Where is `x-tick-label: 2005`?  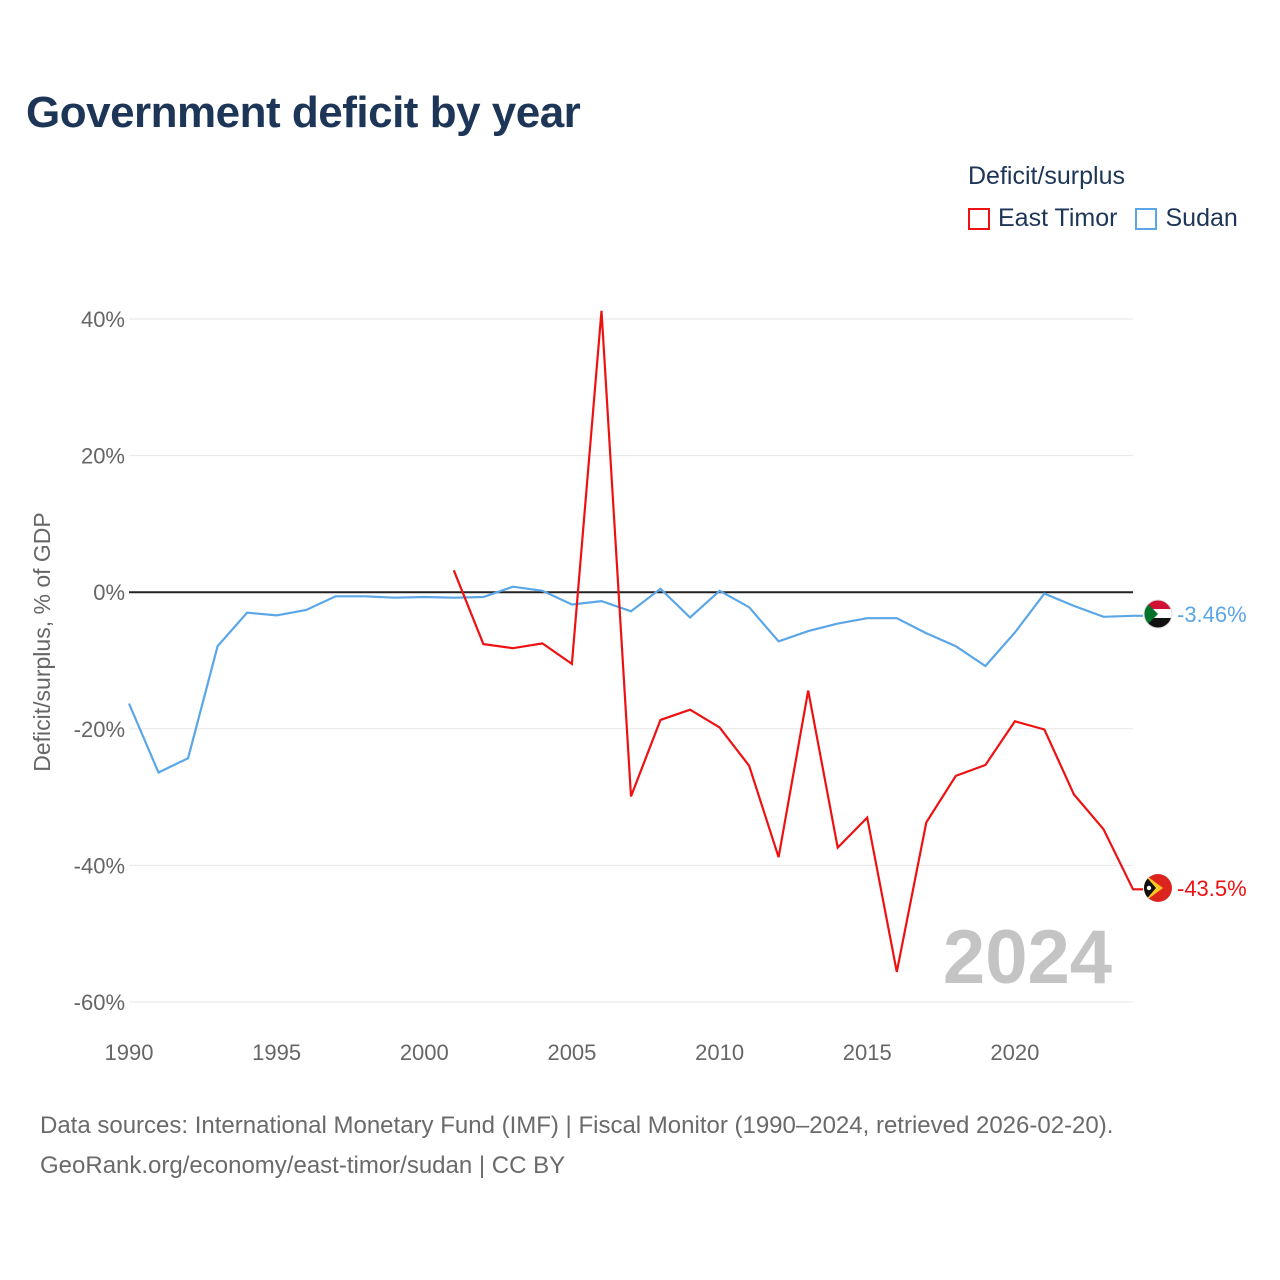 x-tick-label: 2005 is located at coordinates (571, 1052).